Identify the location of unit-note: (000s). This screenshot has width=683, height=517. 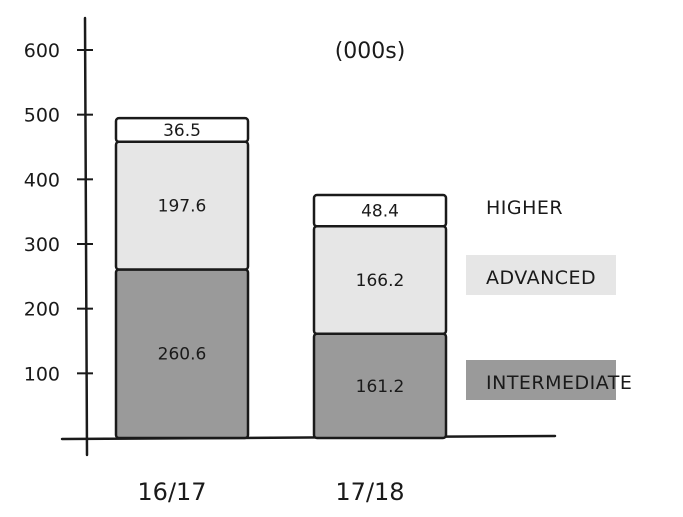
(370, 51).